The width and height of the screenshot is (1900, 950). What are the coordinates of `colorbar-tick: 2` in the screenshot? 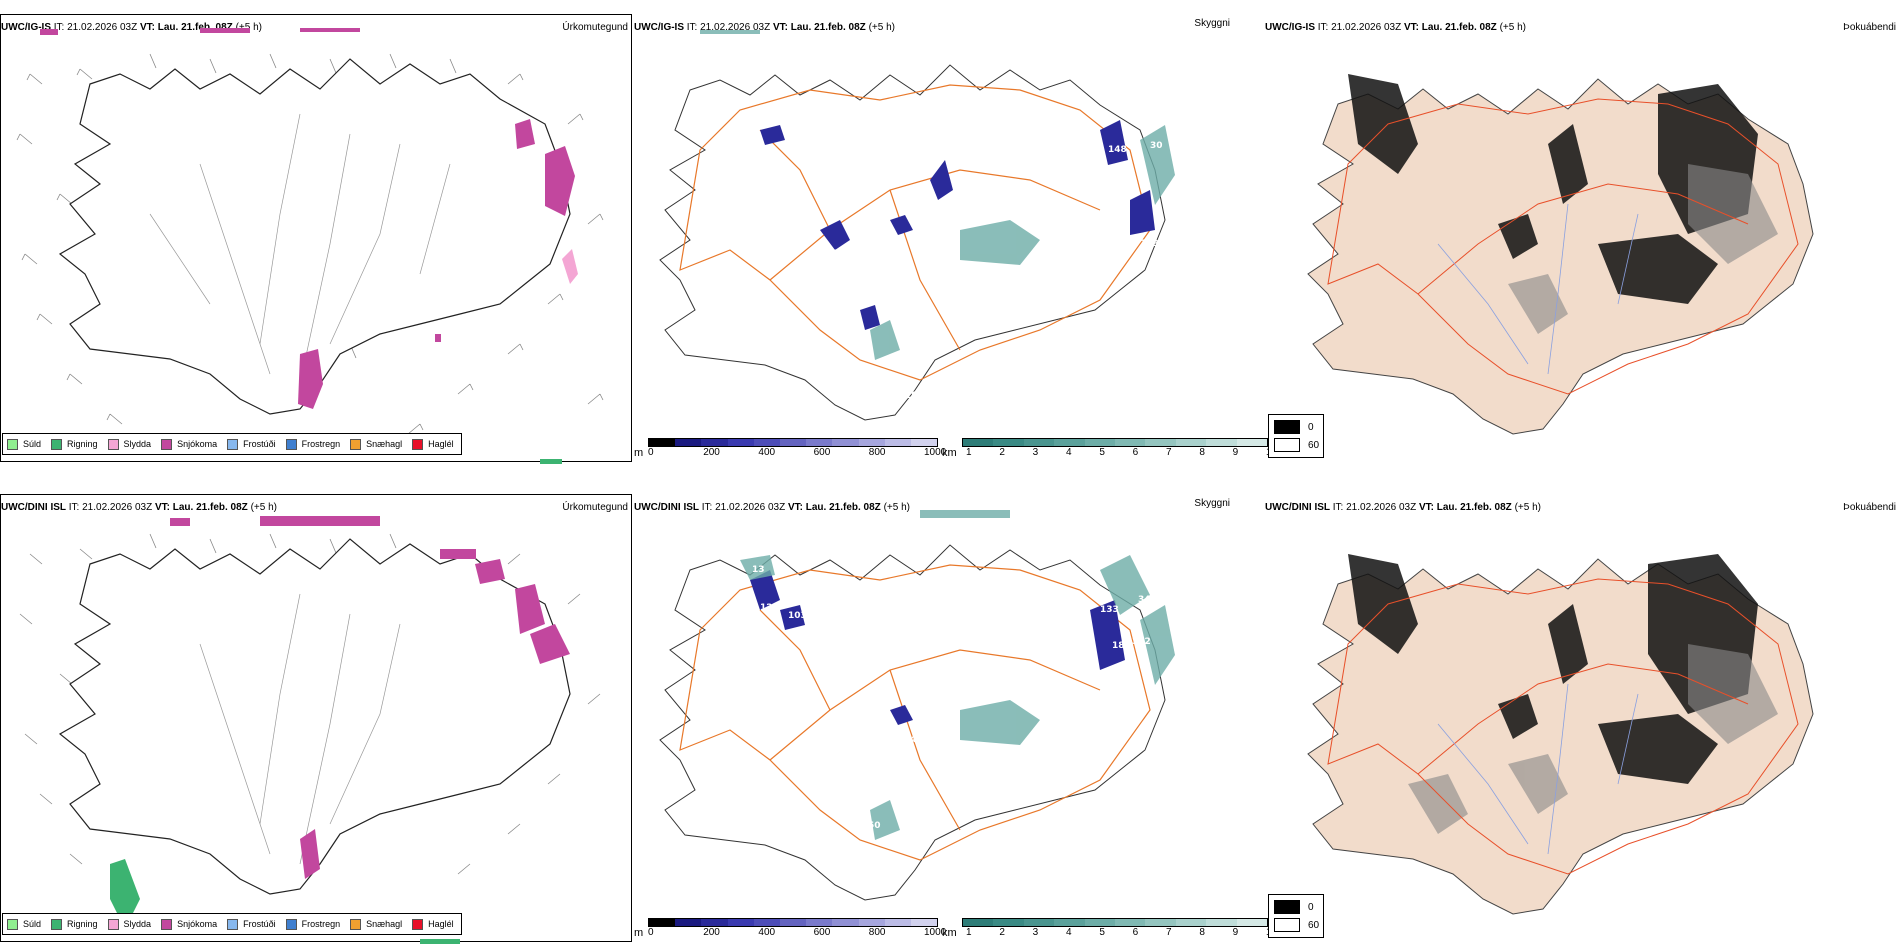 It's located at (1002, 932).